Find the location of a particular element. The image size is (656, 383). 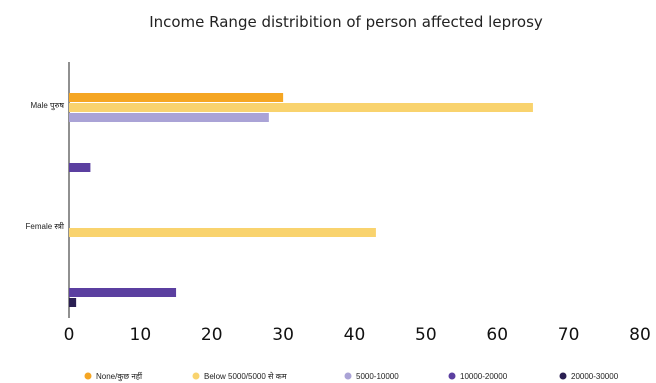

x-tick-label: 80 is located at coordinates (640, 335).